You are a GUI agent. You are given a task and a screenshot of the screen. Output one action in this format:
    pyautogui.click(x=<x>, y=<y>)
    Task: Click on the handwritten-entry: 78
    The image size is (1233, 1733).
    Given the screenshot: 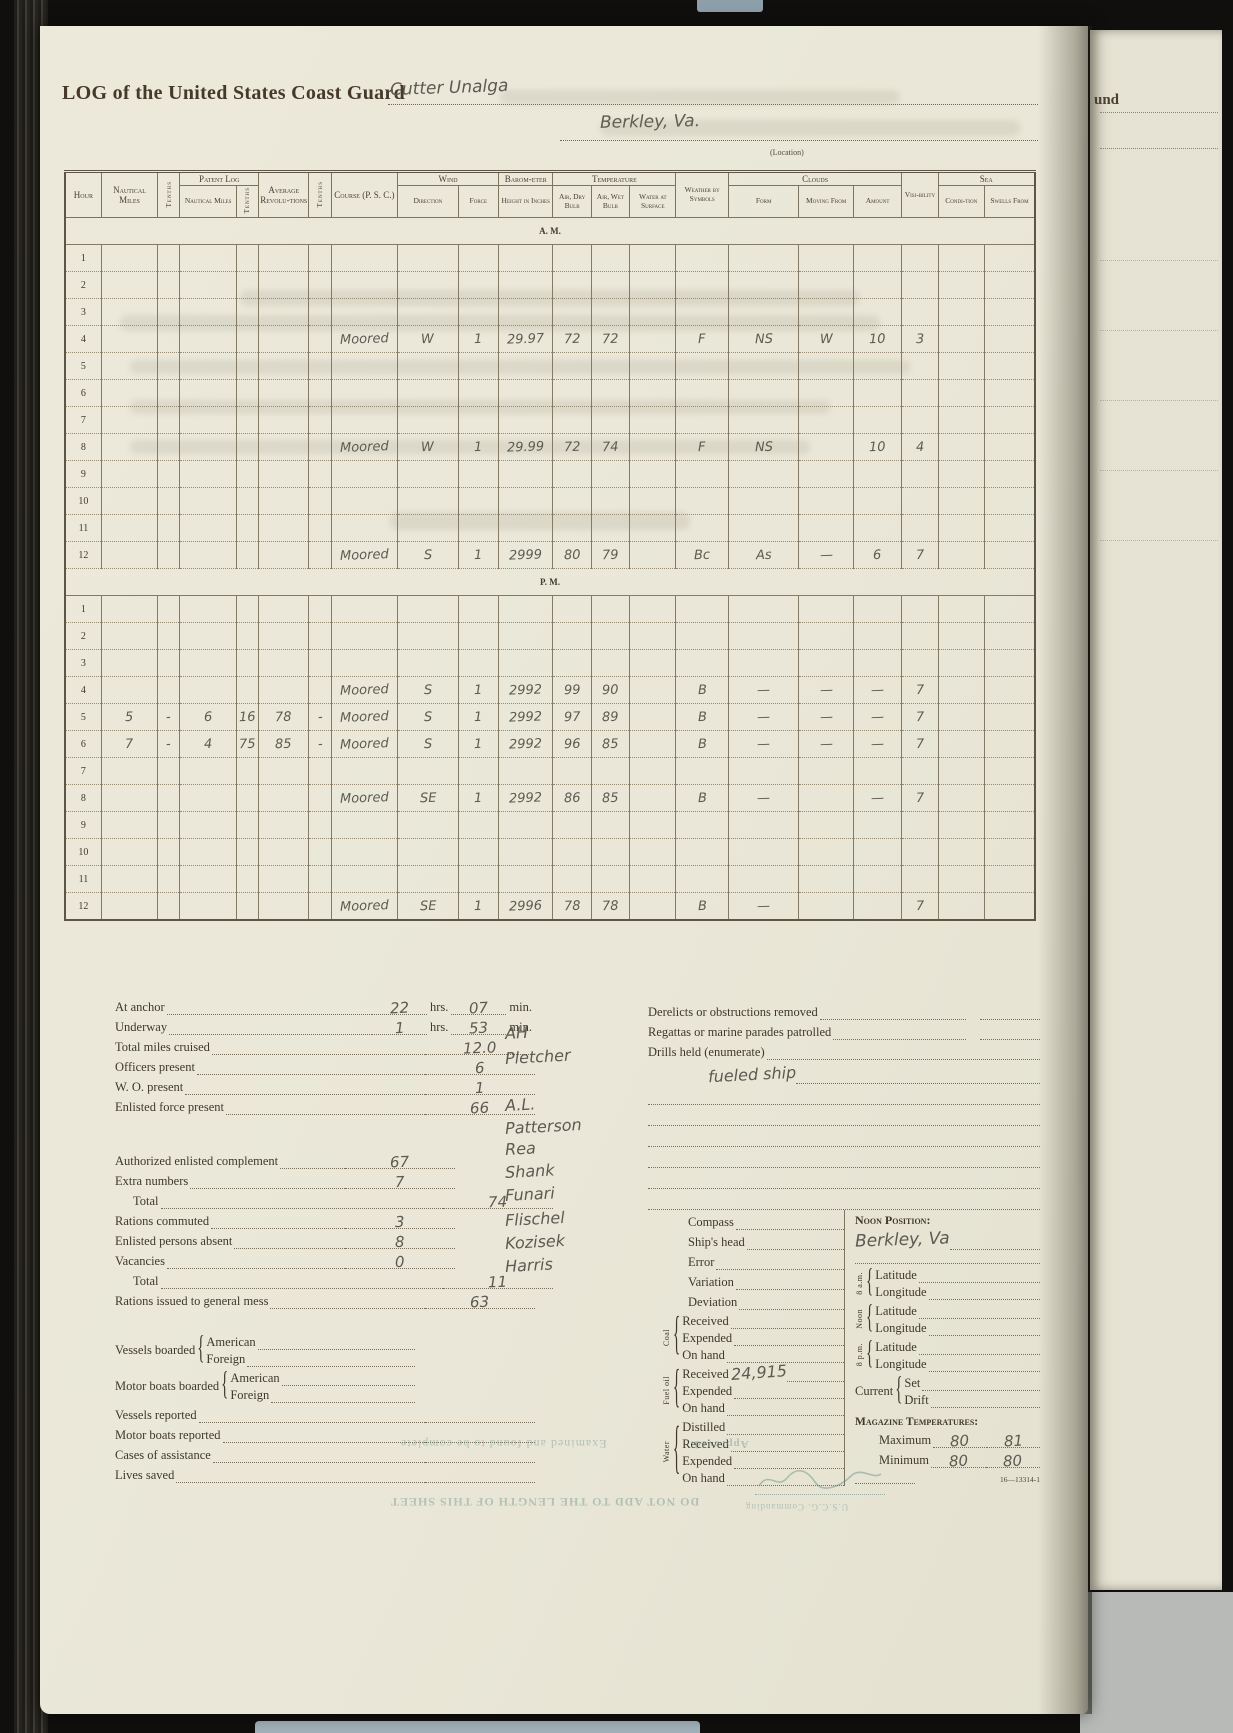 What is the action you would take?
    pyautogui.click(x=610, y=906)
    